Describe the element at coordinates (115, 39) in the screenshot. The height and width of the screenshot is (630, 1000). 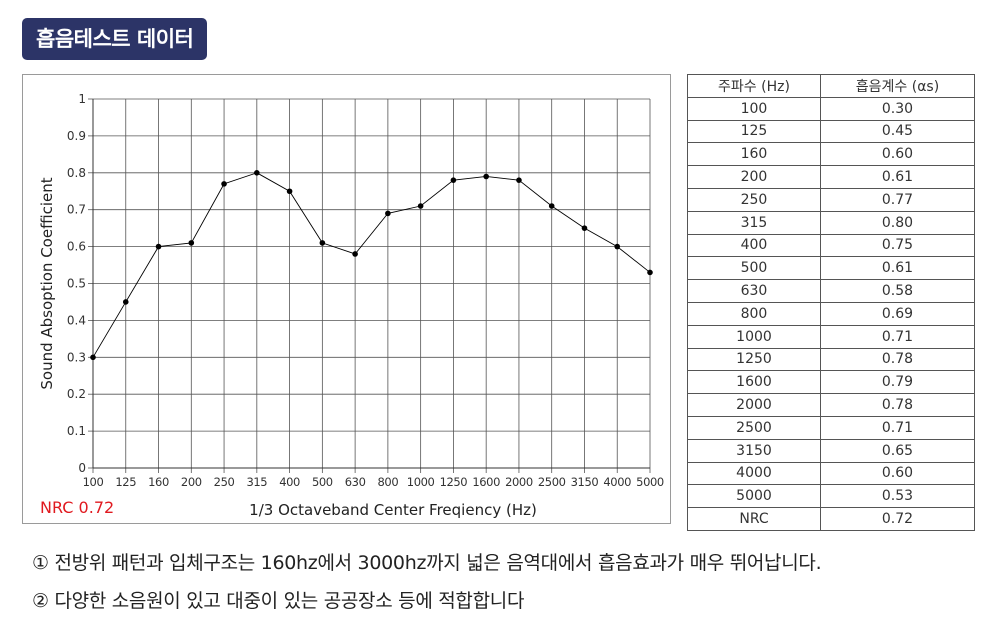
I see `page-title: 흡음테스트 데이터` at that location.